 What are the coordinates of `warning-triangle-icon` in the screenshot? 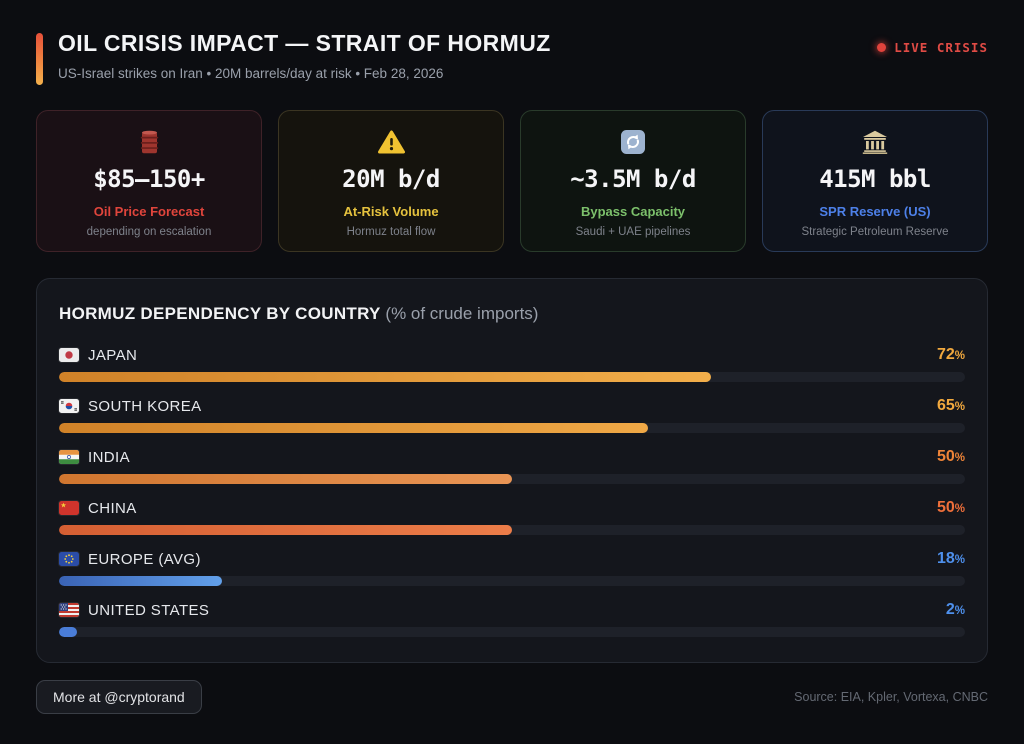 It's located at (391, 142).